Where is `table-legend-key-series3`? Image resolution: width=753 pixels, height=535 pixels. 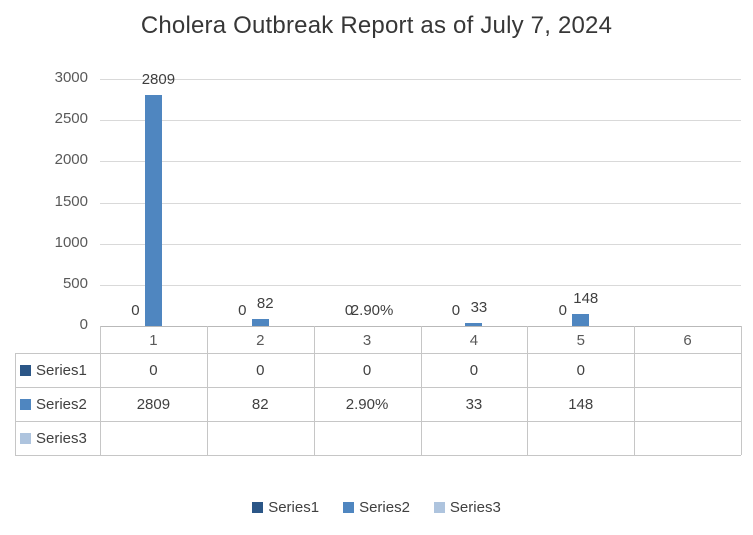 table-legend-key-series3 is located at coordinates (25, 438).